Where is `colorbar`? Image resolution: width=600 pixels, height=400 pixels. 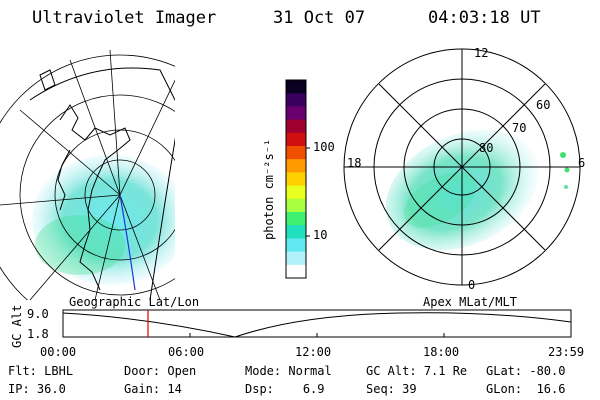
colorbar is located at coordinates (297, 179).